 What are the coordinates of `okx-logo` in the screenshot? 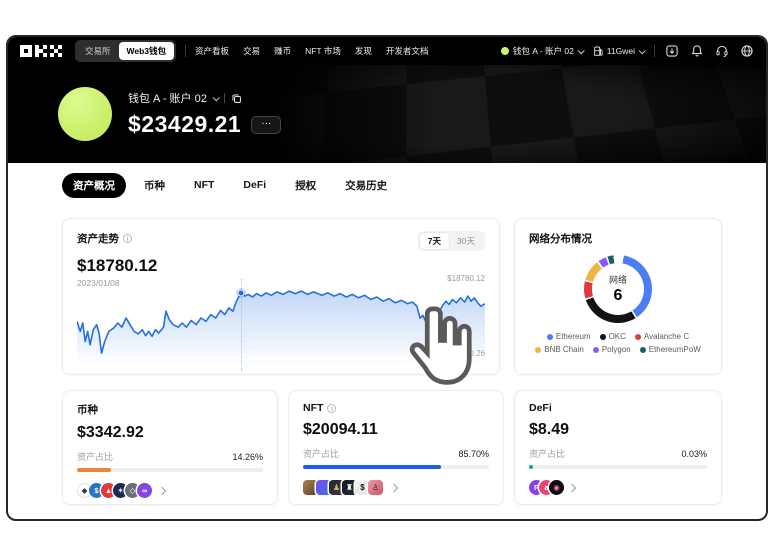 It's located at (41, 51).